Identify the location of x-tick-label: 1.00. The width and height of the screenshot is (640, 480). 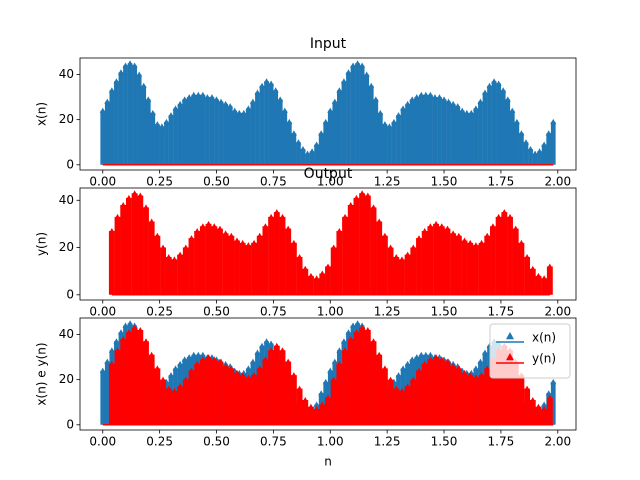
(330, 442).